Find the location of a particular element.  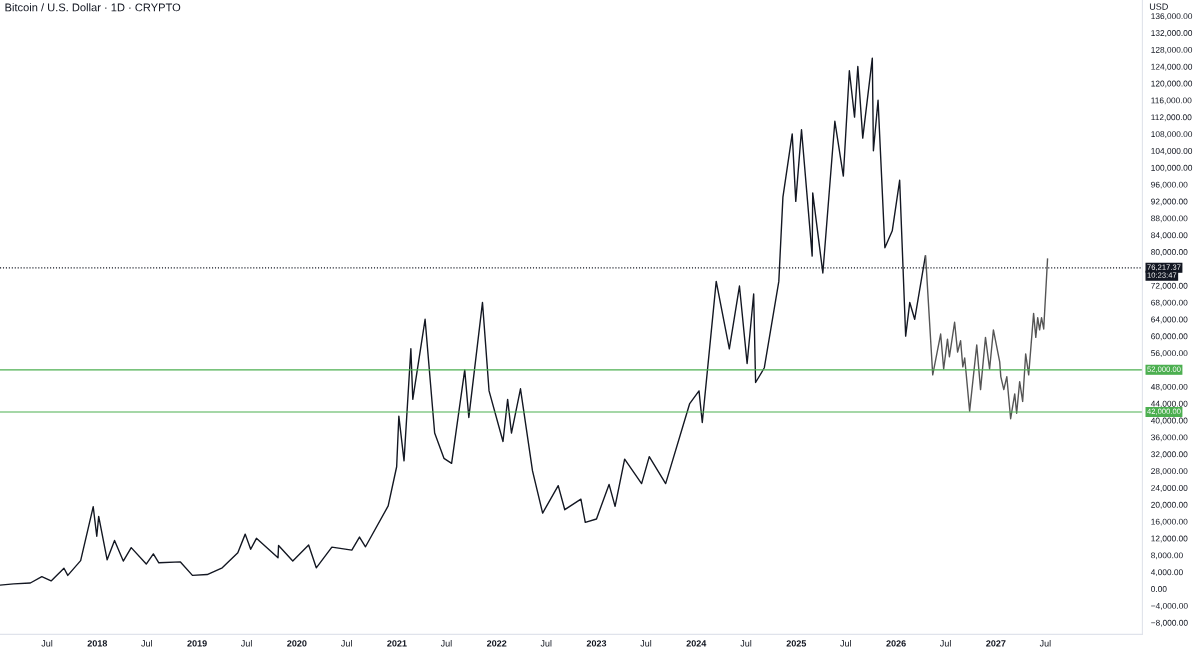

y-tick-label: 48,000.00 is located at coordinates (1169, 387).